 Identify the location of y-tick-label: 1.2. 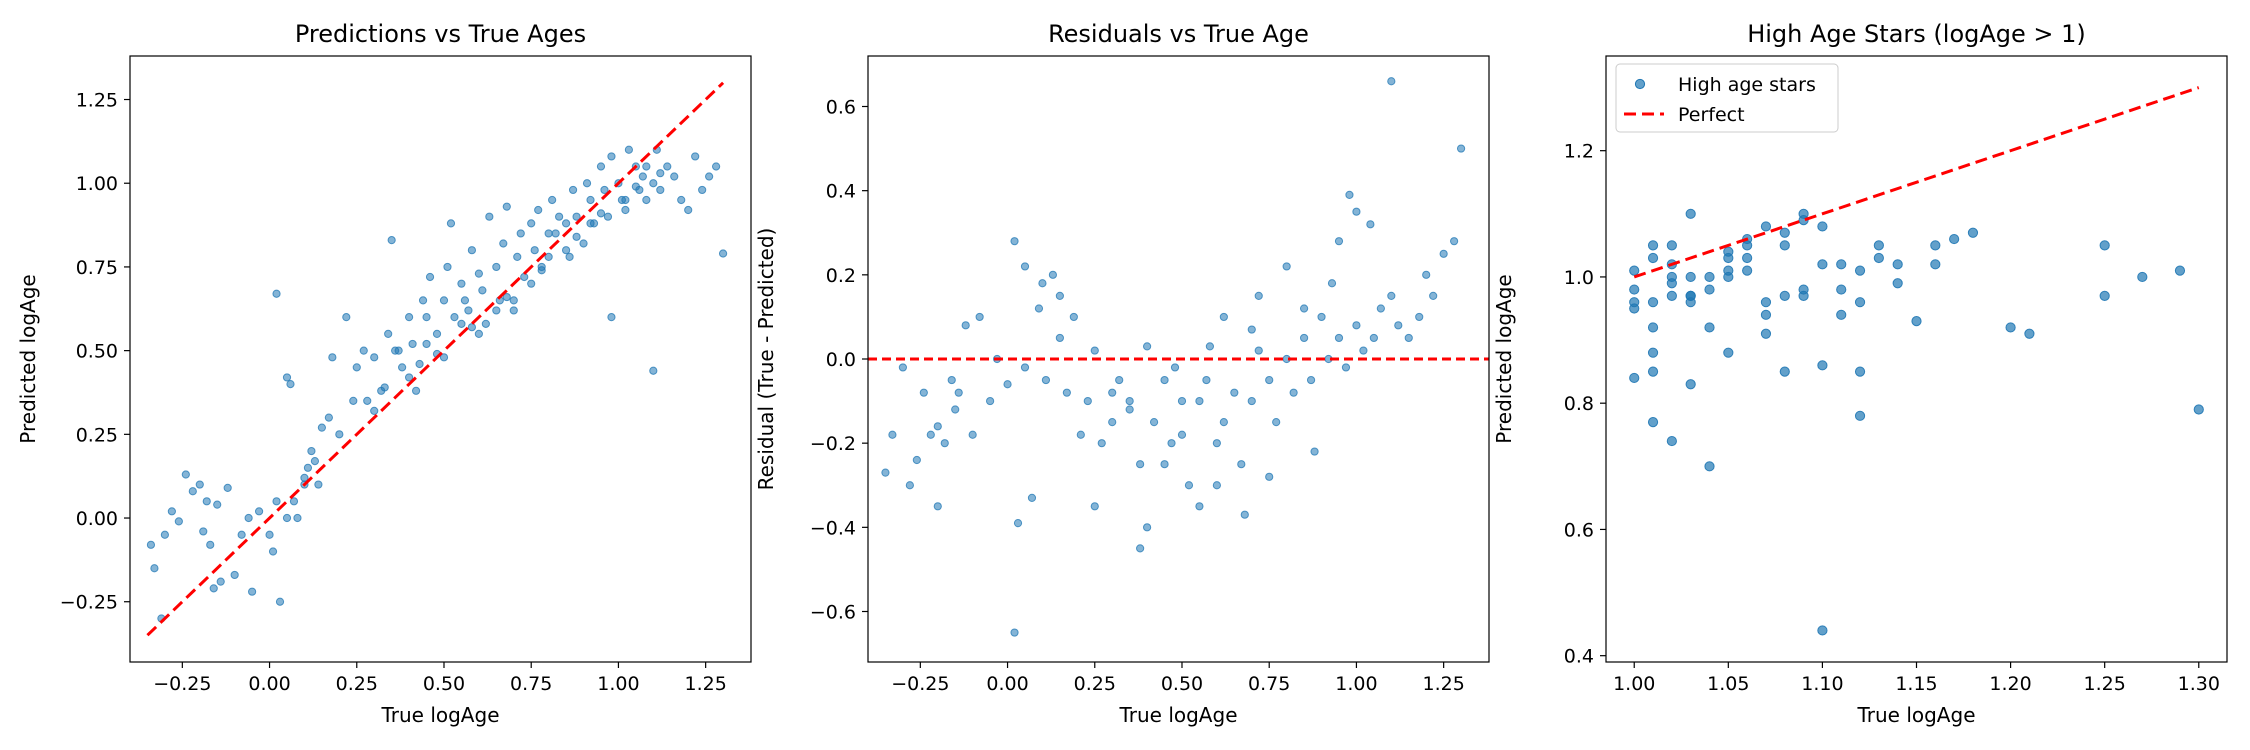
(1579, 152).